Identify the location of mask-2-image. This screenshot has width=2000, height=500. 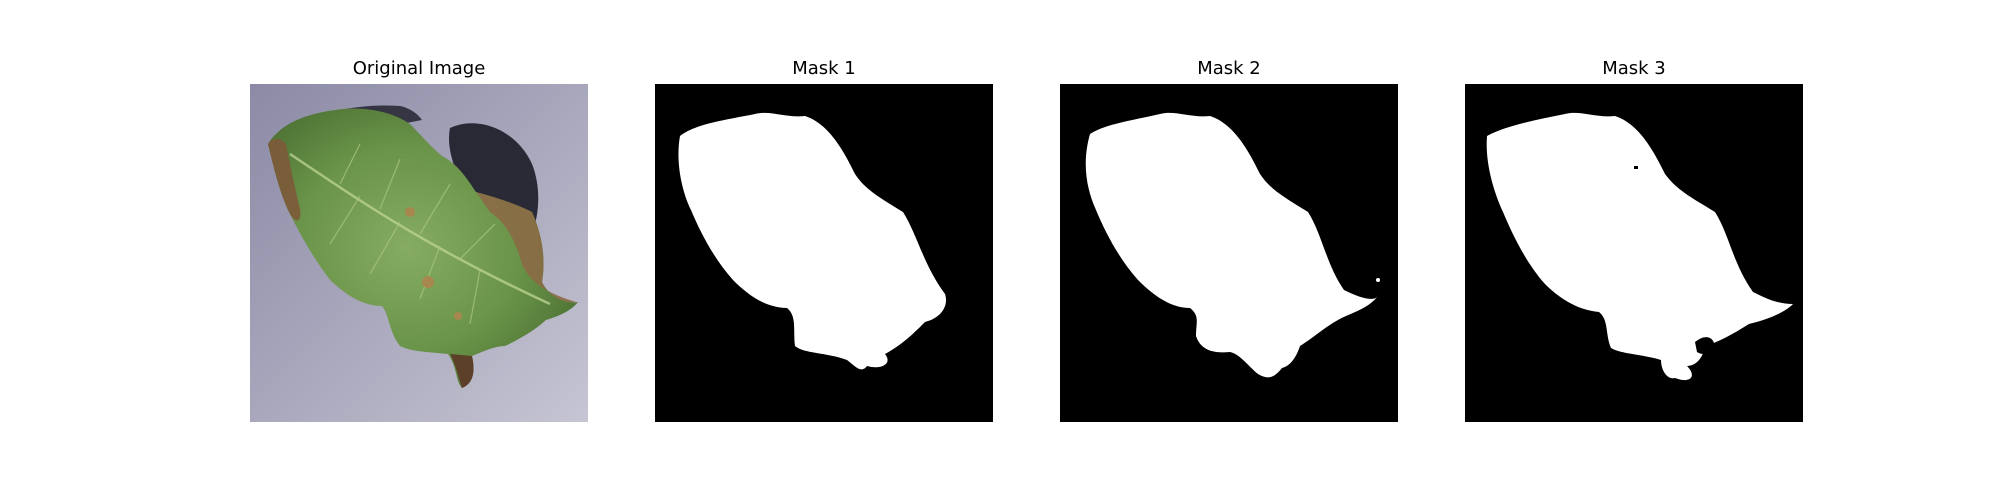
(1229, 253).